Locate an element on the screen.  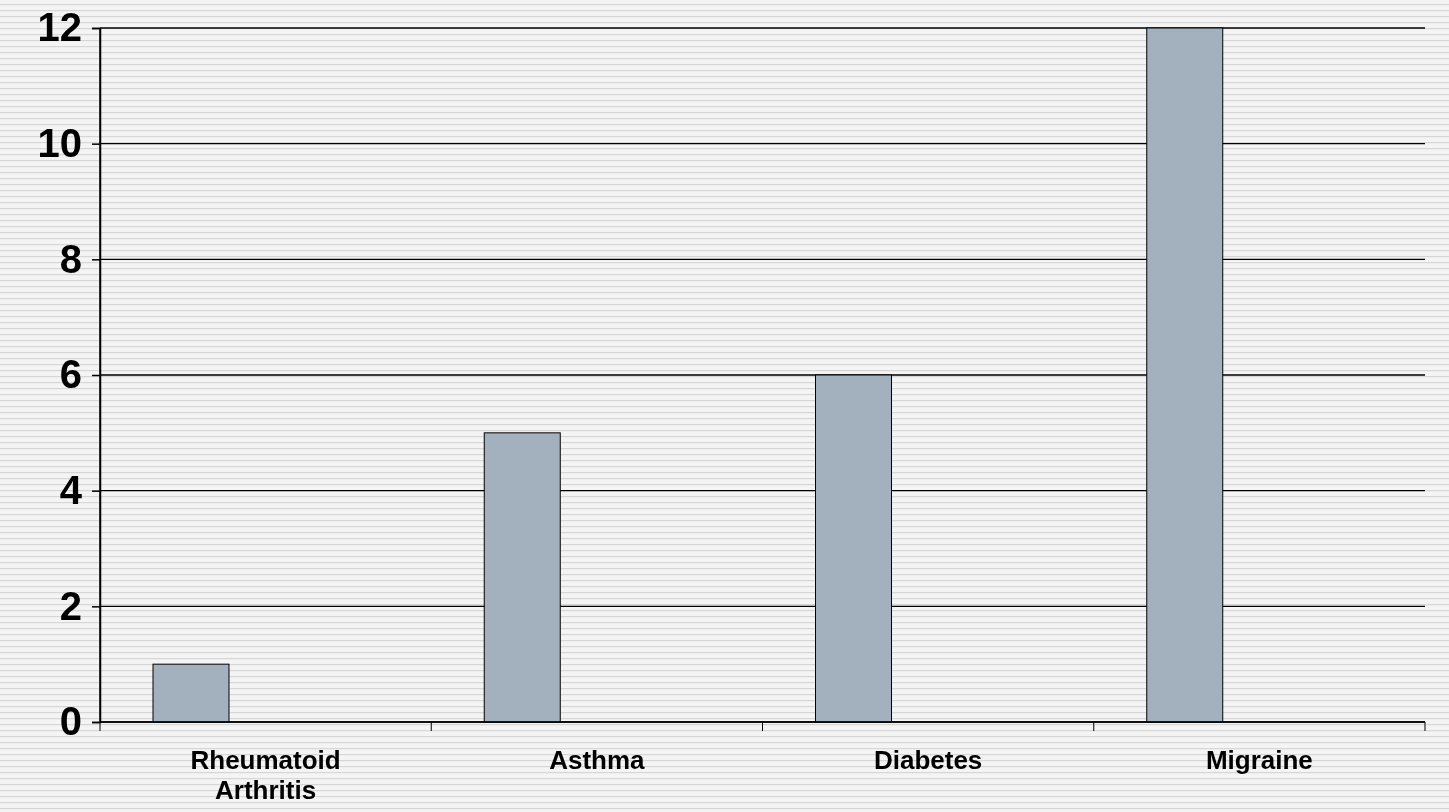
y-tick-label: 4 is located at coordinates (71, 489).